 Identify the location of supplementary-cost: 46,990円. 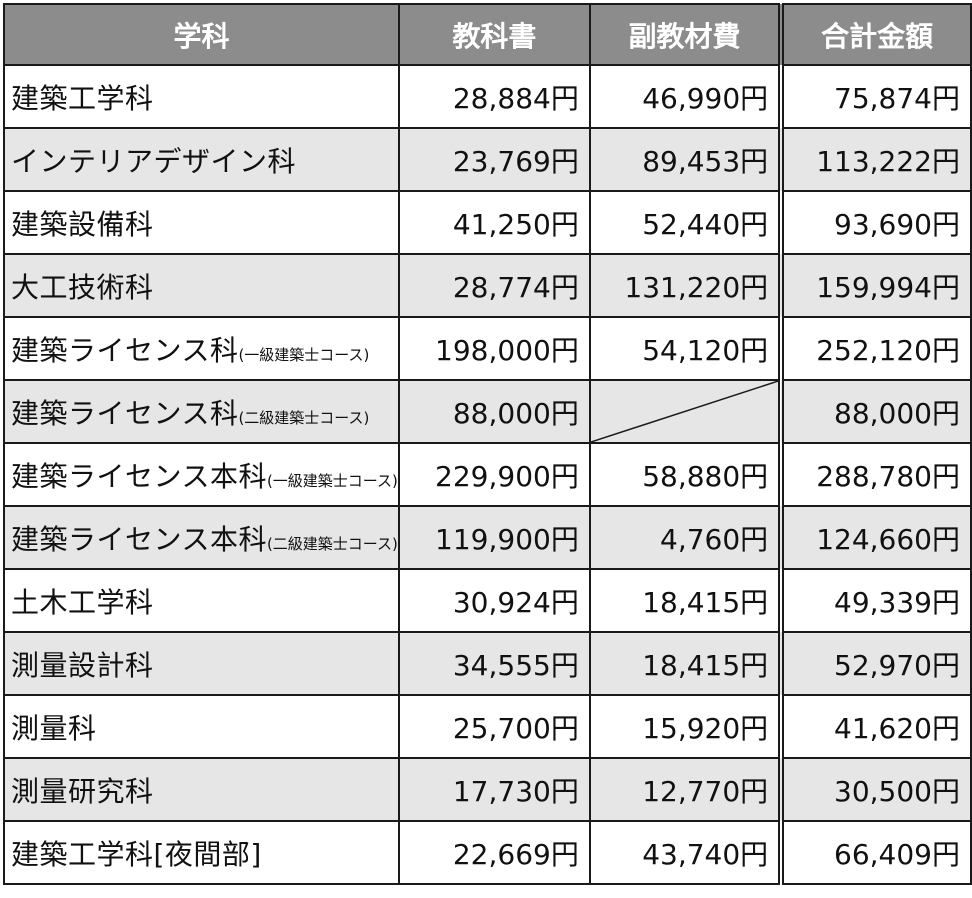
(685, 96).